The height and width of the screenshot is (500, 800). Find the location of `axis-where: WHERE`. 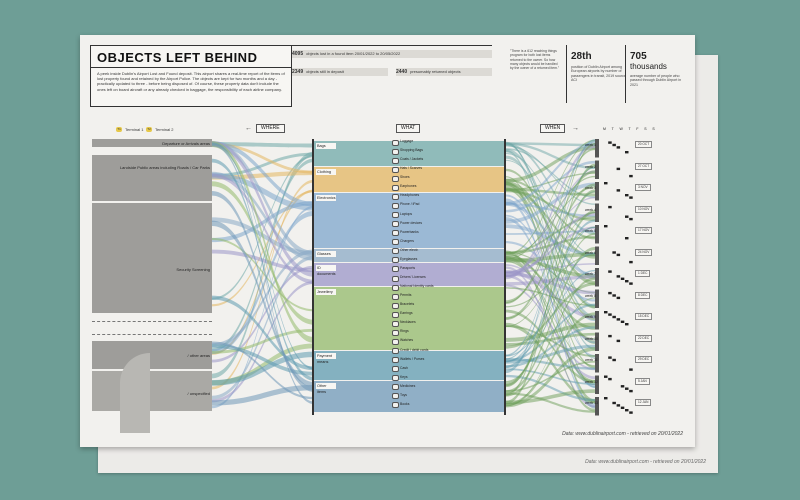

axis-where: WHERE is located at coordinates (270, 128).